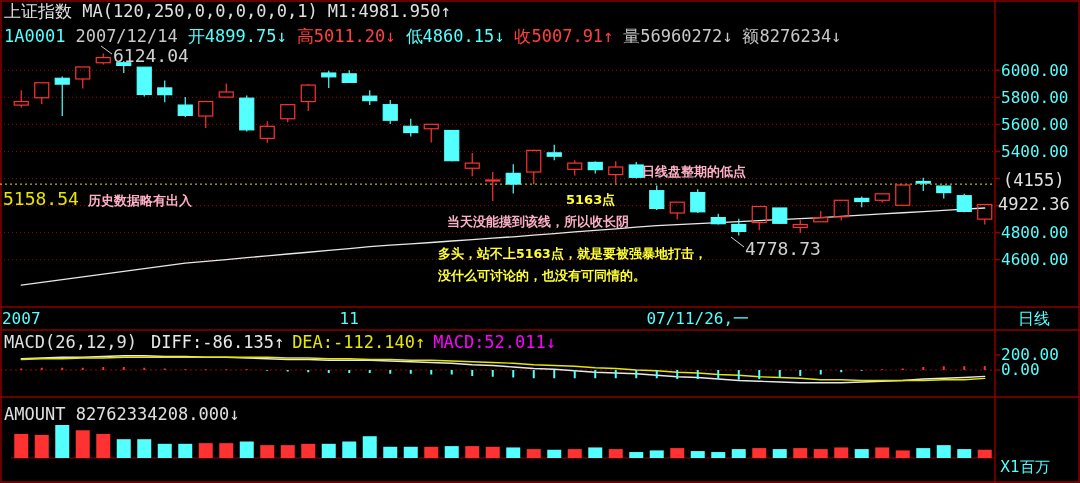  Describe the element at coordinates (1034, 180) in the screenshot. I see `text: (4155)` at that location.